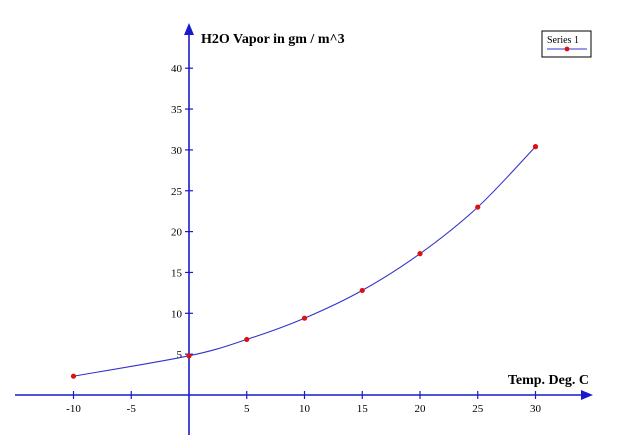 The width and height of the screenshot is (617, 435). Describe the element at coordinates (177, 233) in the screenshot. I see `y-tick-label: 20` at that location.